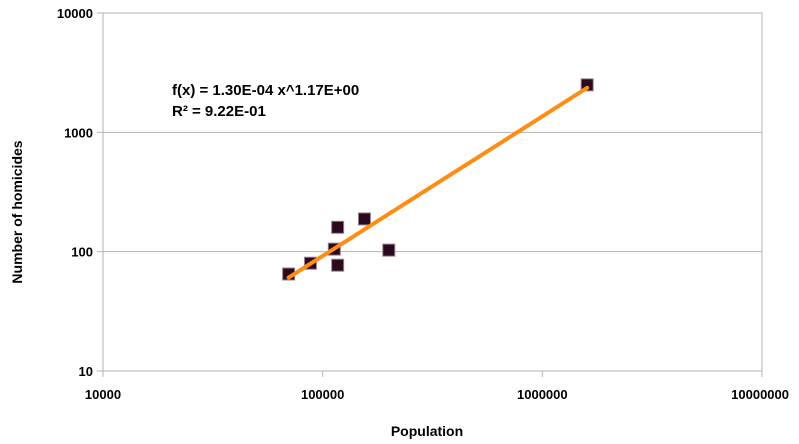 The width and height of the screenshot is (799, 444). Describe the element at coordinates (75, 13) in the screenshot. I see `y-tick-label: 10000` at that location.